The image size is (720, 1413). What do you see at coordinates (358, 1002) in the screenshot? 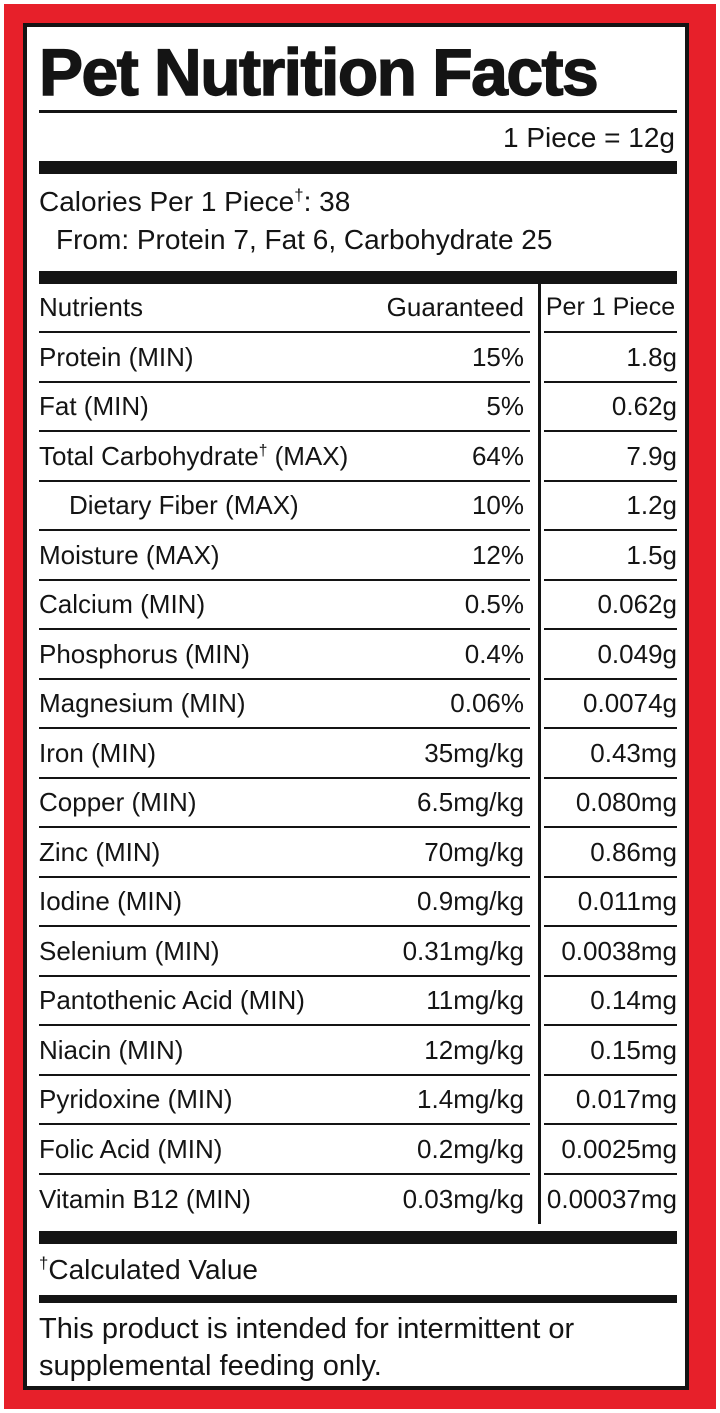
I see `table-row: Pantothenic Acid (MIN) 11mg/kg 0.14mg` at bounding box center [358, 1002].